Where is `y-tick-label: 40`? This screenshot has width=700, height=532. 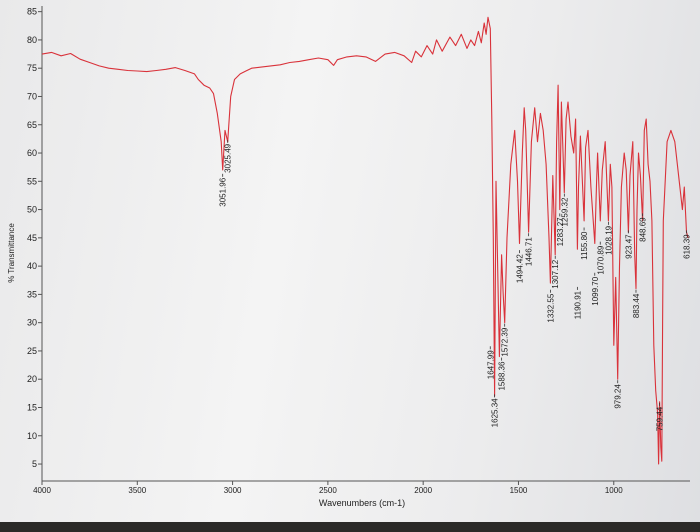 y-tick-label: 40 is located at coordinates (32, 266).